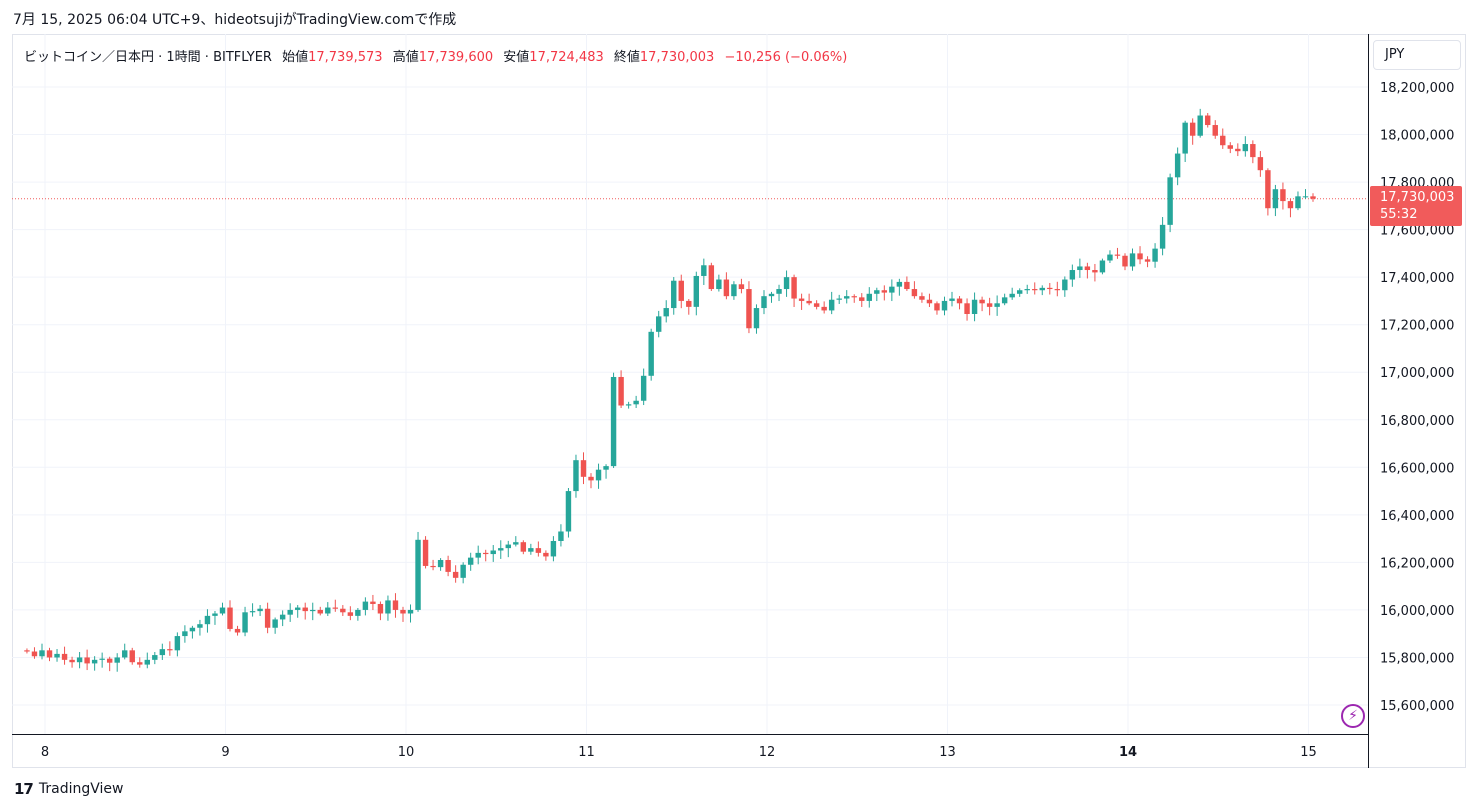 Image resolution: width=1479 pixels, height=812 pixels. Describe the element at coordinates (1417, 516) in the screenshot. I see `y-tick-label: 16,400,000` at that location.